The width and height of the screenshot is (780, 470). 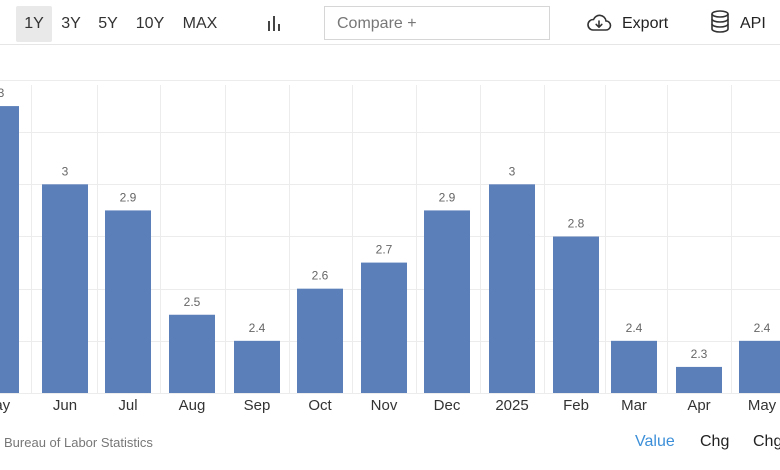 I want to click on range-10y-button: 10Y, so click(x=150, y=23).